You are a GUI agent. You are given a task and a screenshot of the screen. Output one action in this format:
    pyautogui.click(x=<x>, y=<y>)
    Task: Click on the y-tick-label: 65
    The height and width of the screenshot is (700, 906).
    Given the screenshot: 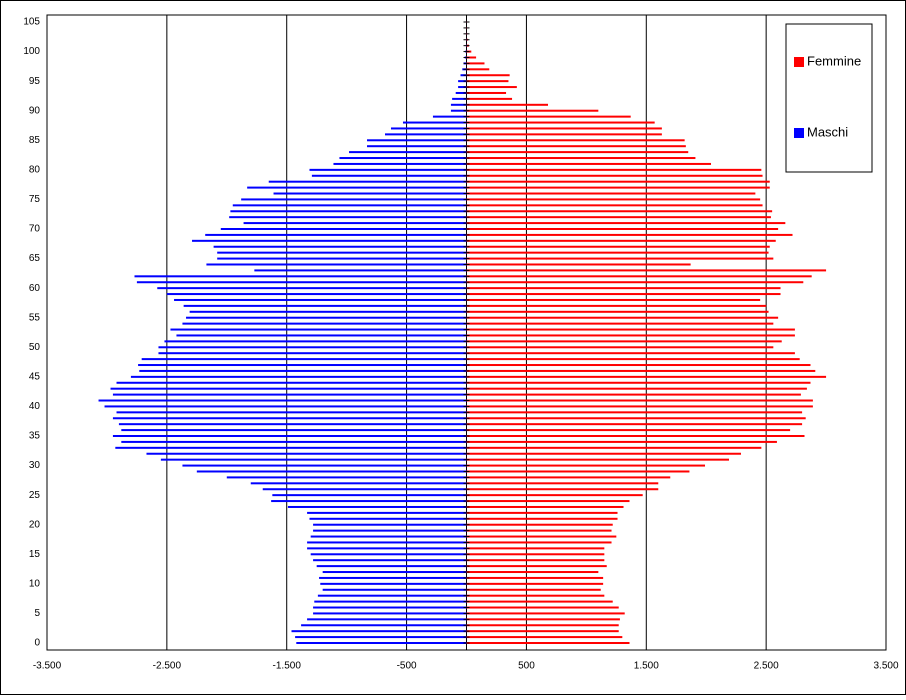 What is the action you would take?
    pyautogui.click(x=35, y=258)
    